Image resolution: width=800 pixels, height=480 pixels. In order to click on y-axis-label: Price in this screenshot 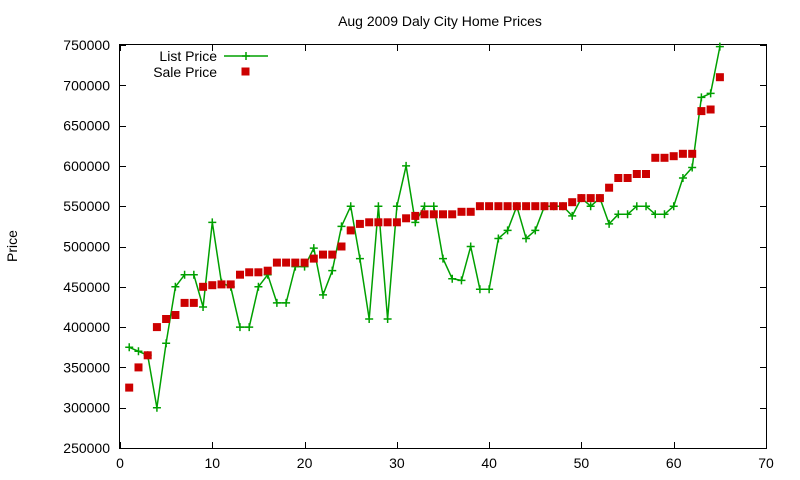, I will do `click(12, 246)`.